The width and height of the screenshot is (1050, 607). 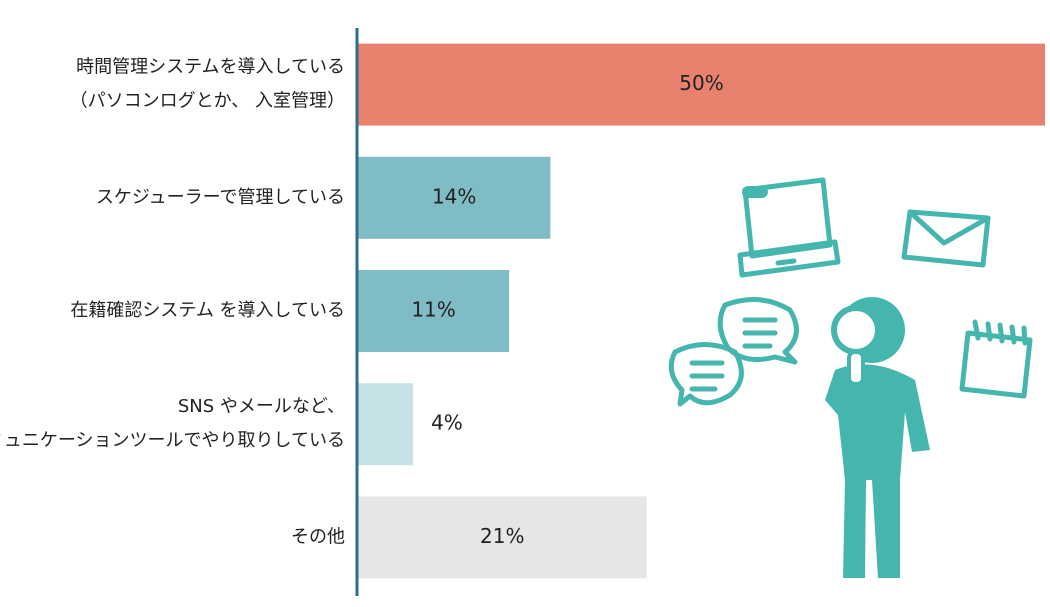 I want to click on category-label: （パソコンログとか、 入室管理）, so click(x=207, y=101).